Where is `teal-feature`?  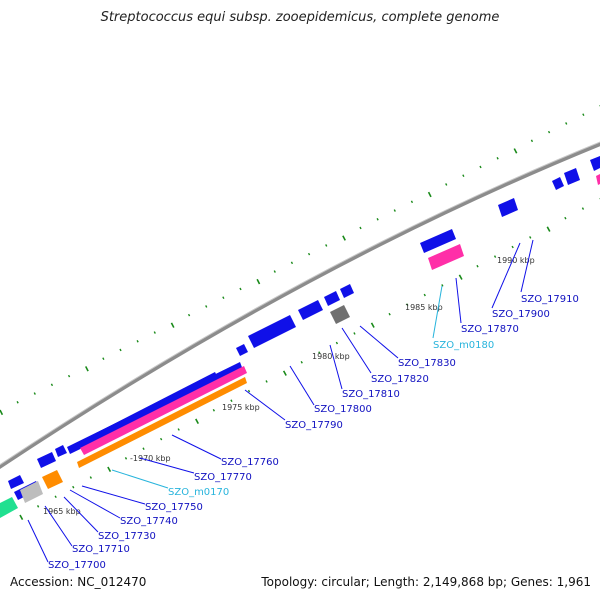
teal-feature is located at coordinates (9, 507).